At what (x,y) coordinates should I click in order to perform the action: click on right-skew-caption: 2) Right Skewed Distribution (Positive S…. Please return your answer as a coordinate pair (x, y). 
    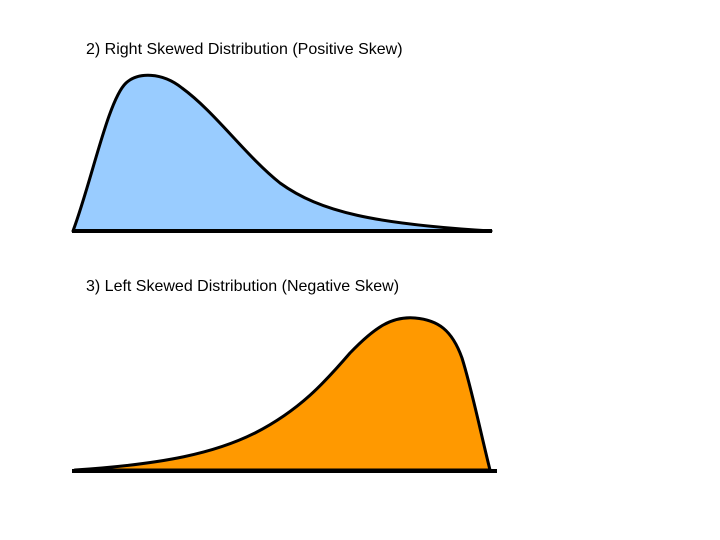
    Looking at the image, I should click on (244, 49).